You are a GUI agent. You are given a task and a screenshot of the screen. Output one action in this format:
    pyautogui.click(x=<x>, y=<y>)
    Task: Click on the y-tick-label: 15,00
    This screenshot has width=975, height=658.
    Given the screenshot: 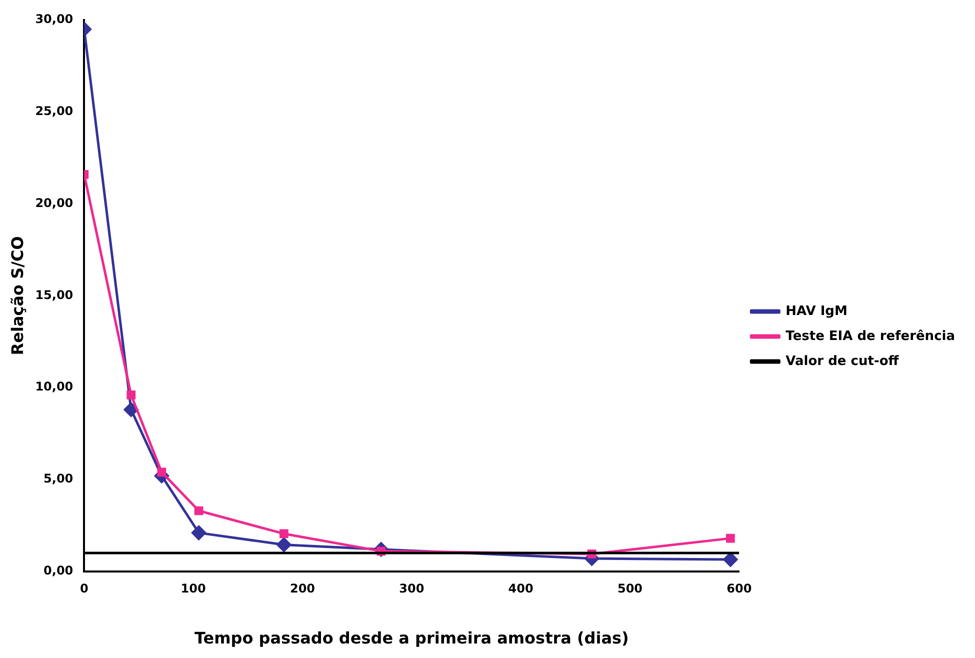 What is the action you would take?
    pyautogui.click(x=54, y=295)
    